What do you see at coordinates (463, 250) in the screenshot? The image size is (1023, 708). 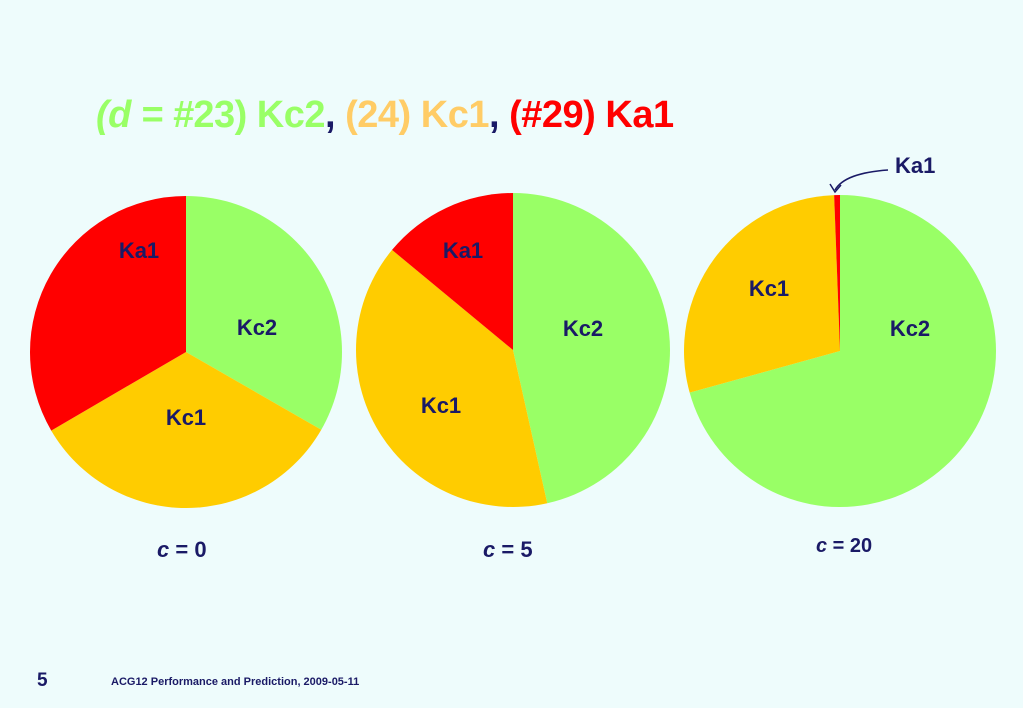 I see `pie1-label-ka1: Ka1` at bounding box center [463, 250].